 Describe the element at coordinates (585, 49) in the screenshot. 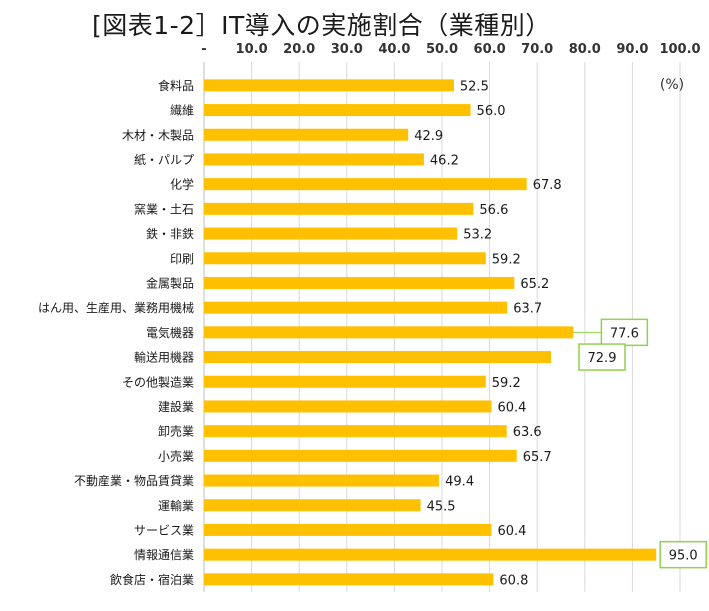

I see `x-tick-label: 80.0` at that location.